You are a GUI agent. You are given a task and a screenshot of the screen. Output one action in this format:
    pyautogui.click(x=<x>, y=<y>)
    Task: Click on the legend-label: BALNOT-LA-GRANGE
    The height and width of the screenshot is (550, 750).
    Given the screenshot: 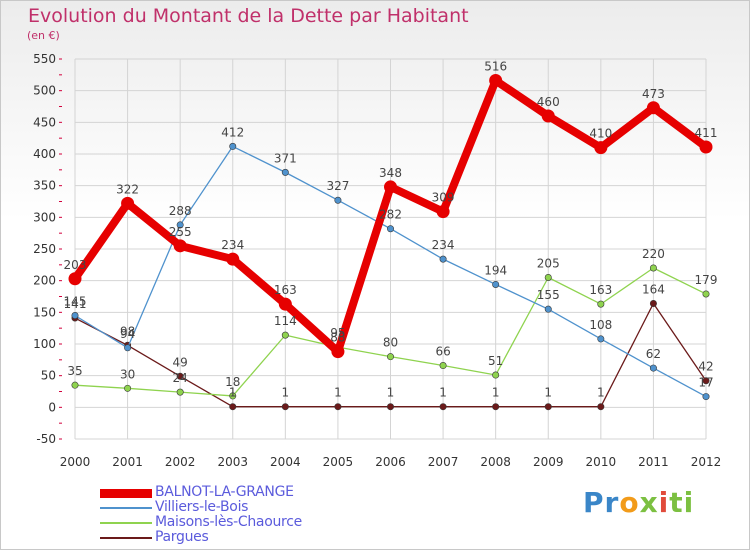 What is the action you would take?
    pyautogui.click(x=224, y=492)
    